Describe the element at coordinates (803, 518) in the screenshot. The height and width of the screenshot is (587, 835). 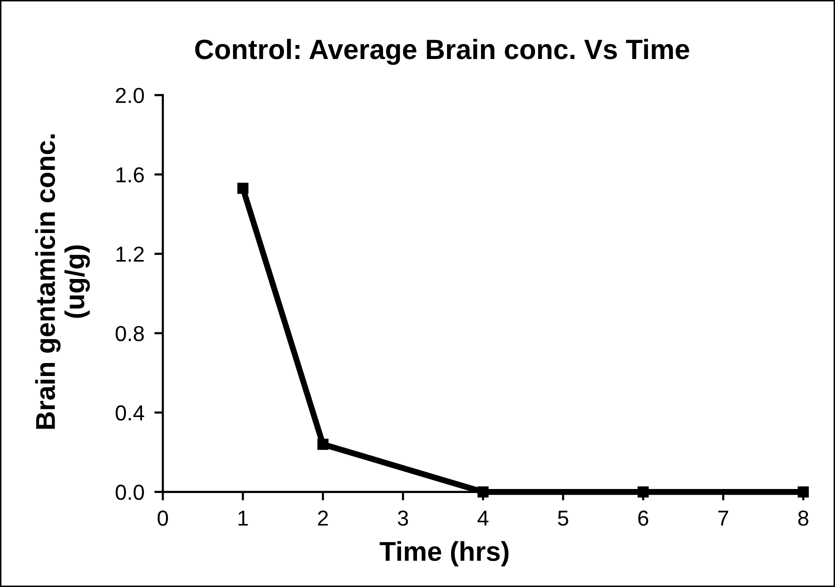
I see `x-tick-label: 8` at that location.